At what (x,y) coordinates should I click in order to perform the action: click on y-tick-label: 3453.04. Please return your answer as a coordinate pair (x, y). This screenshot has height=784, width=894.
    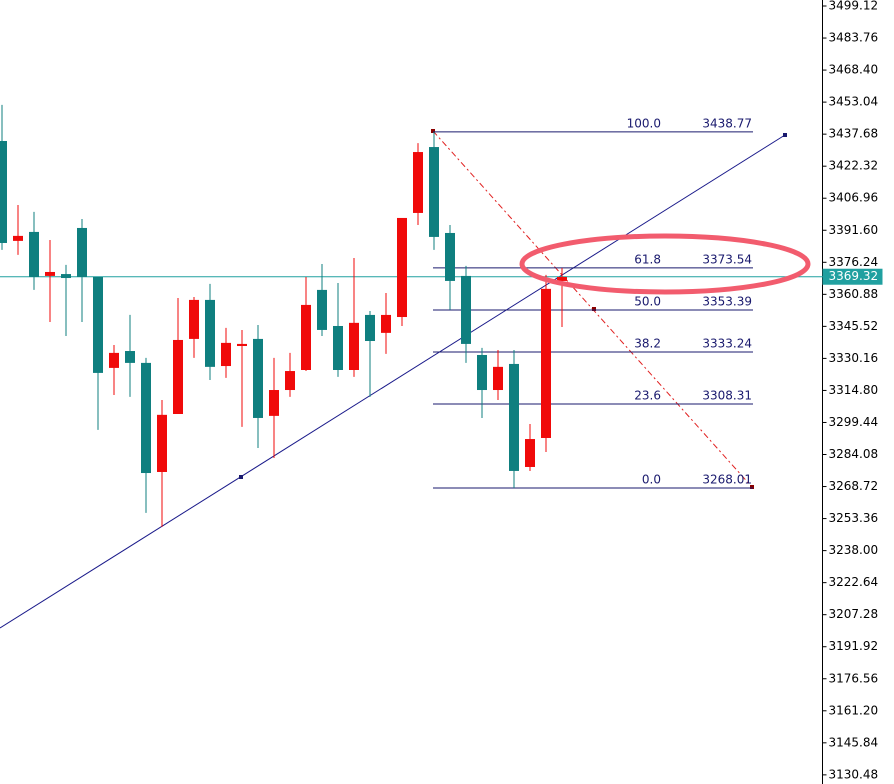
    Looking at the image, I should click on (854, 102).